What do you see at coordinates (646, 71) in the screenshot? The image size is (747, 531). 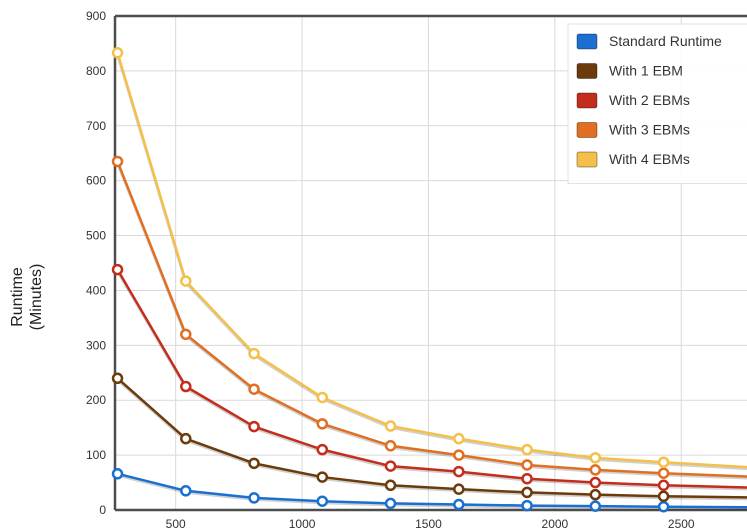 I see `legend-label: With 1 EBM` at bounding box center [646, 71].